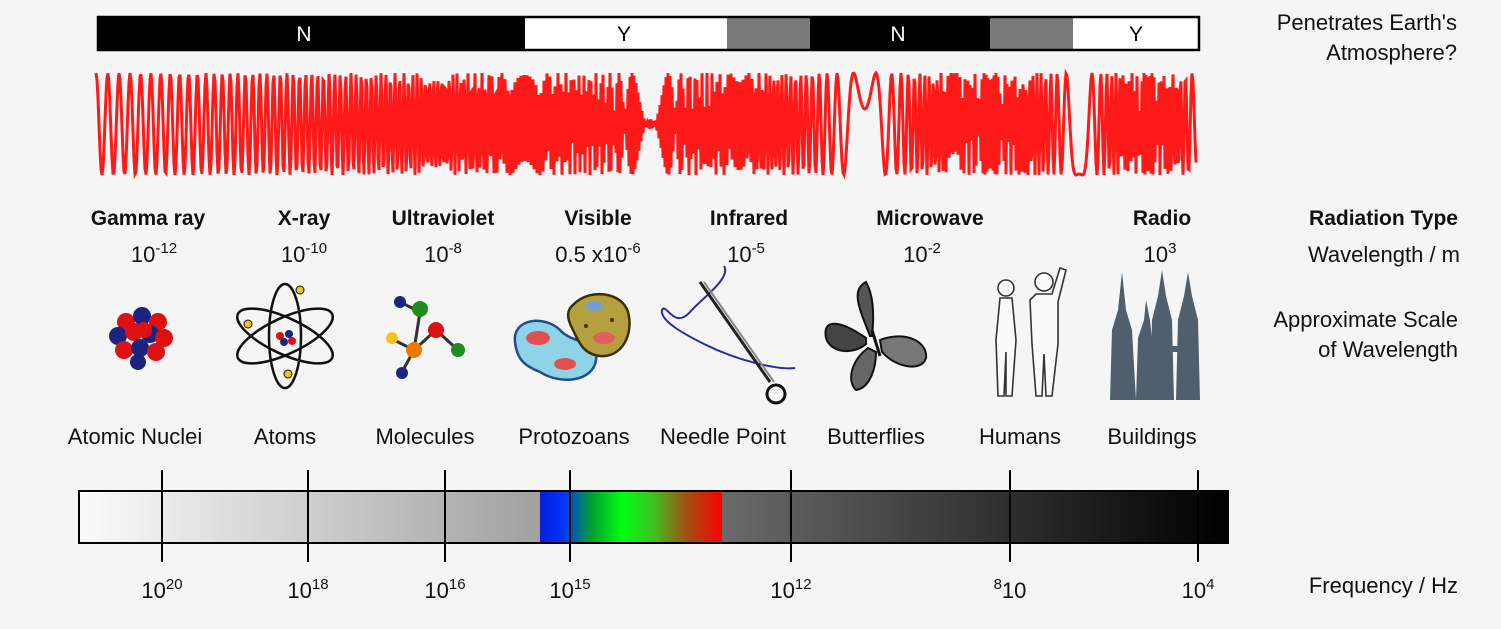  Describe the element at coordinates (654, 253) in the screenshot. I see `wavelength-row: 10-12 10-10 10-8 0.5 x10-6 10-5 10-2 103` at that location.